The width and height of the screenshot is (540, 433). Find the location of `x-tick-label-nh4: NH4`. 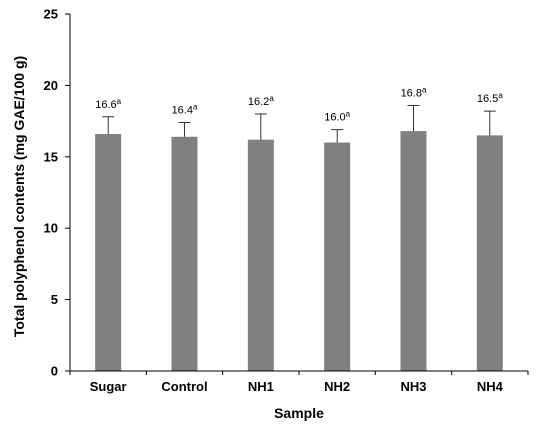

x-tick-label-nh4: NH4 is located at coordinates (490, 386).